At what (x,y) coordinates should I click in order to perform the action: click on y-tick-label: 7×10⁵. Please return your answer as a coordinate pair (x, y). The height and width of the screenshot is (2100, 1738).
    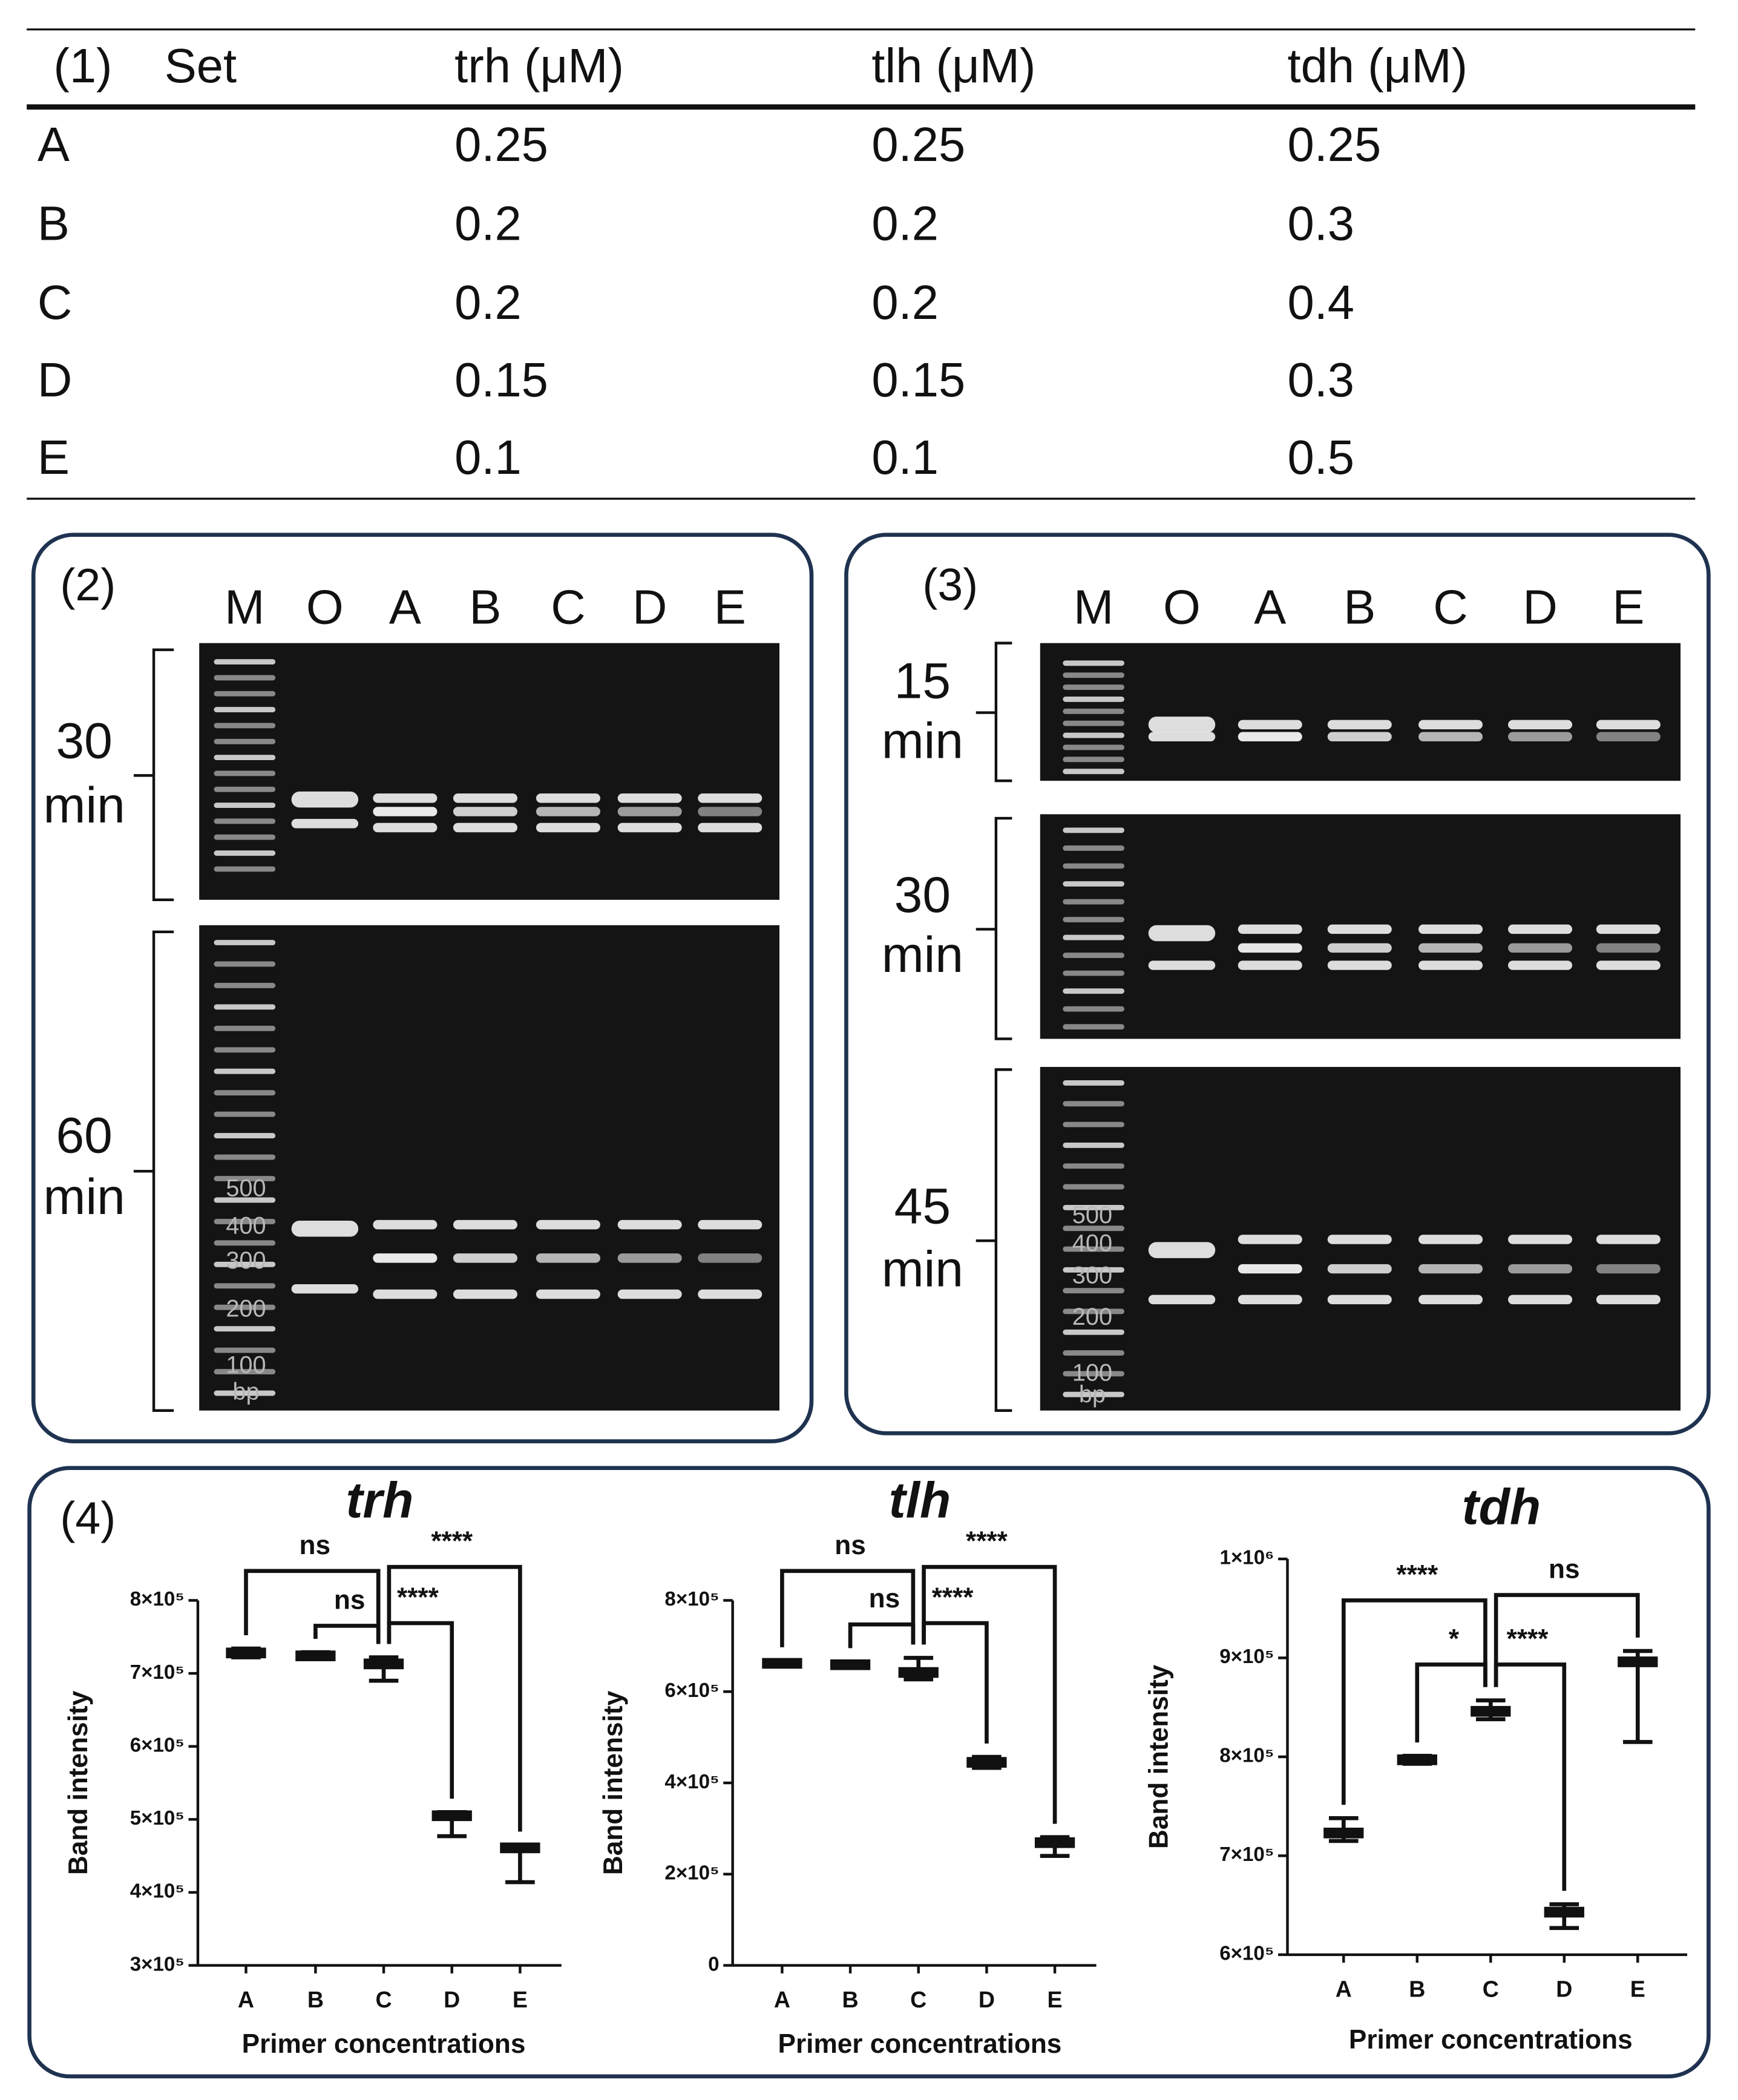
    Looking at the image, I should click on (157, 1672).